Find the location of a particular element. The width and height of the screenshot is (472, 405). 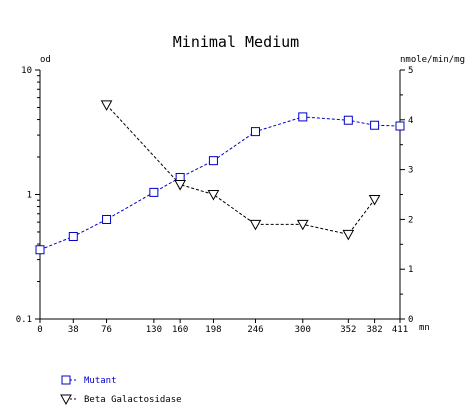

x-tick-label: 76 is located at coordinates (106, 330).